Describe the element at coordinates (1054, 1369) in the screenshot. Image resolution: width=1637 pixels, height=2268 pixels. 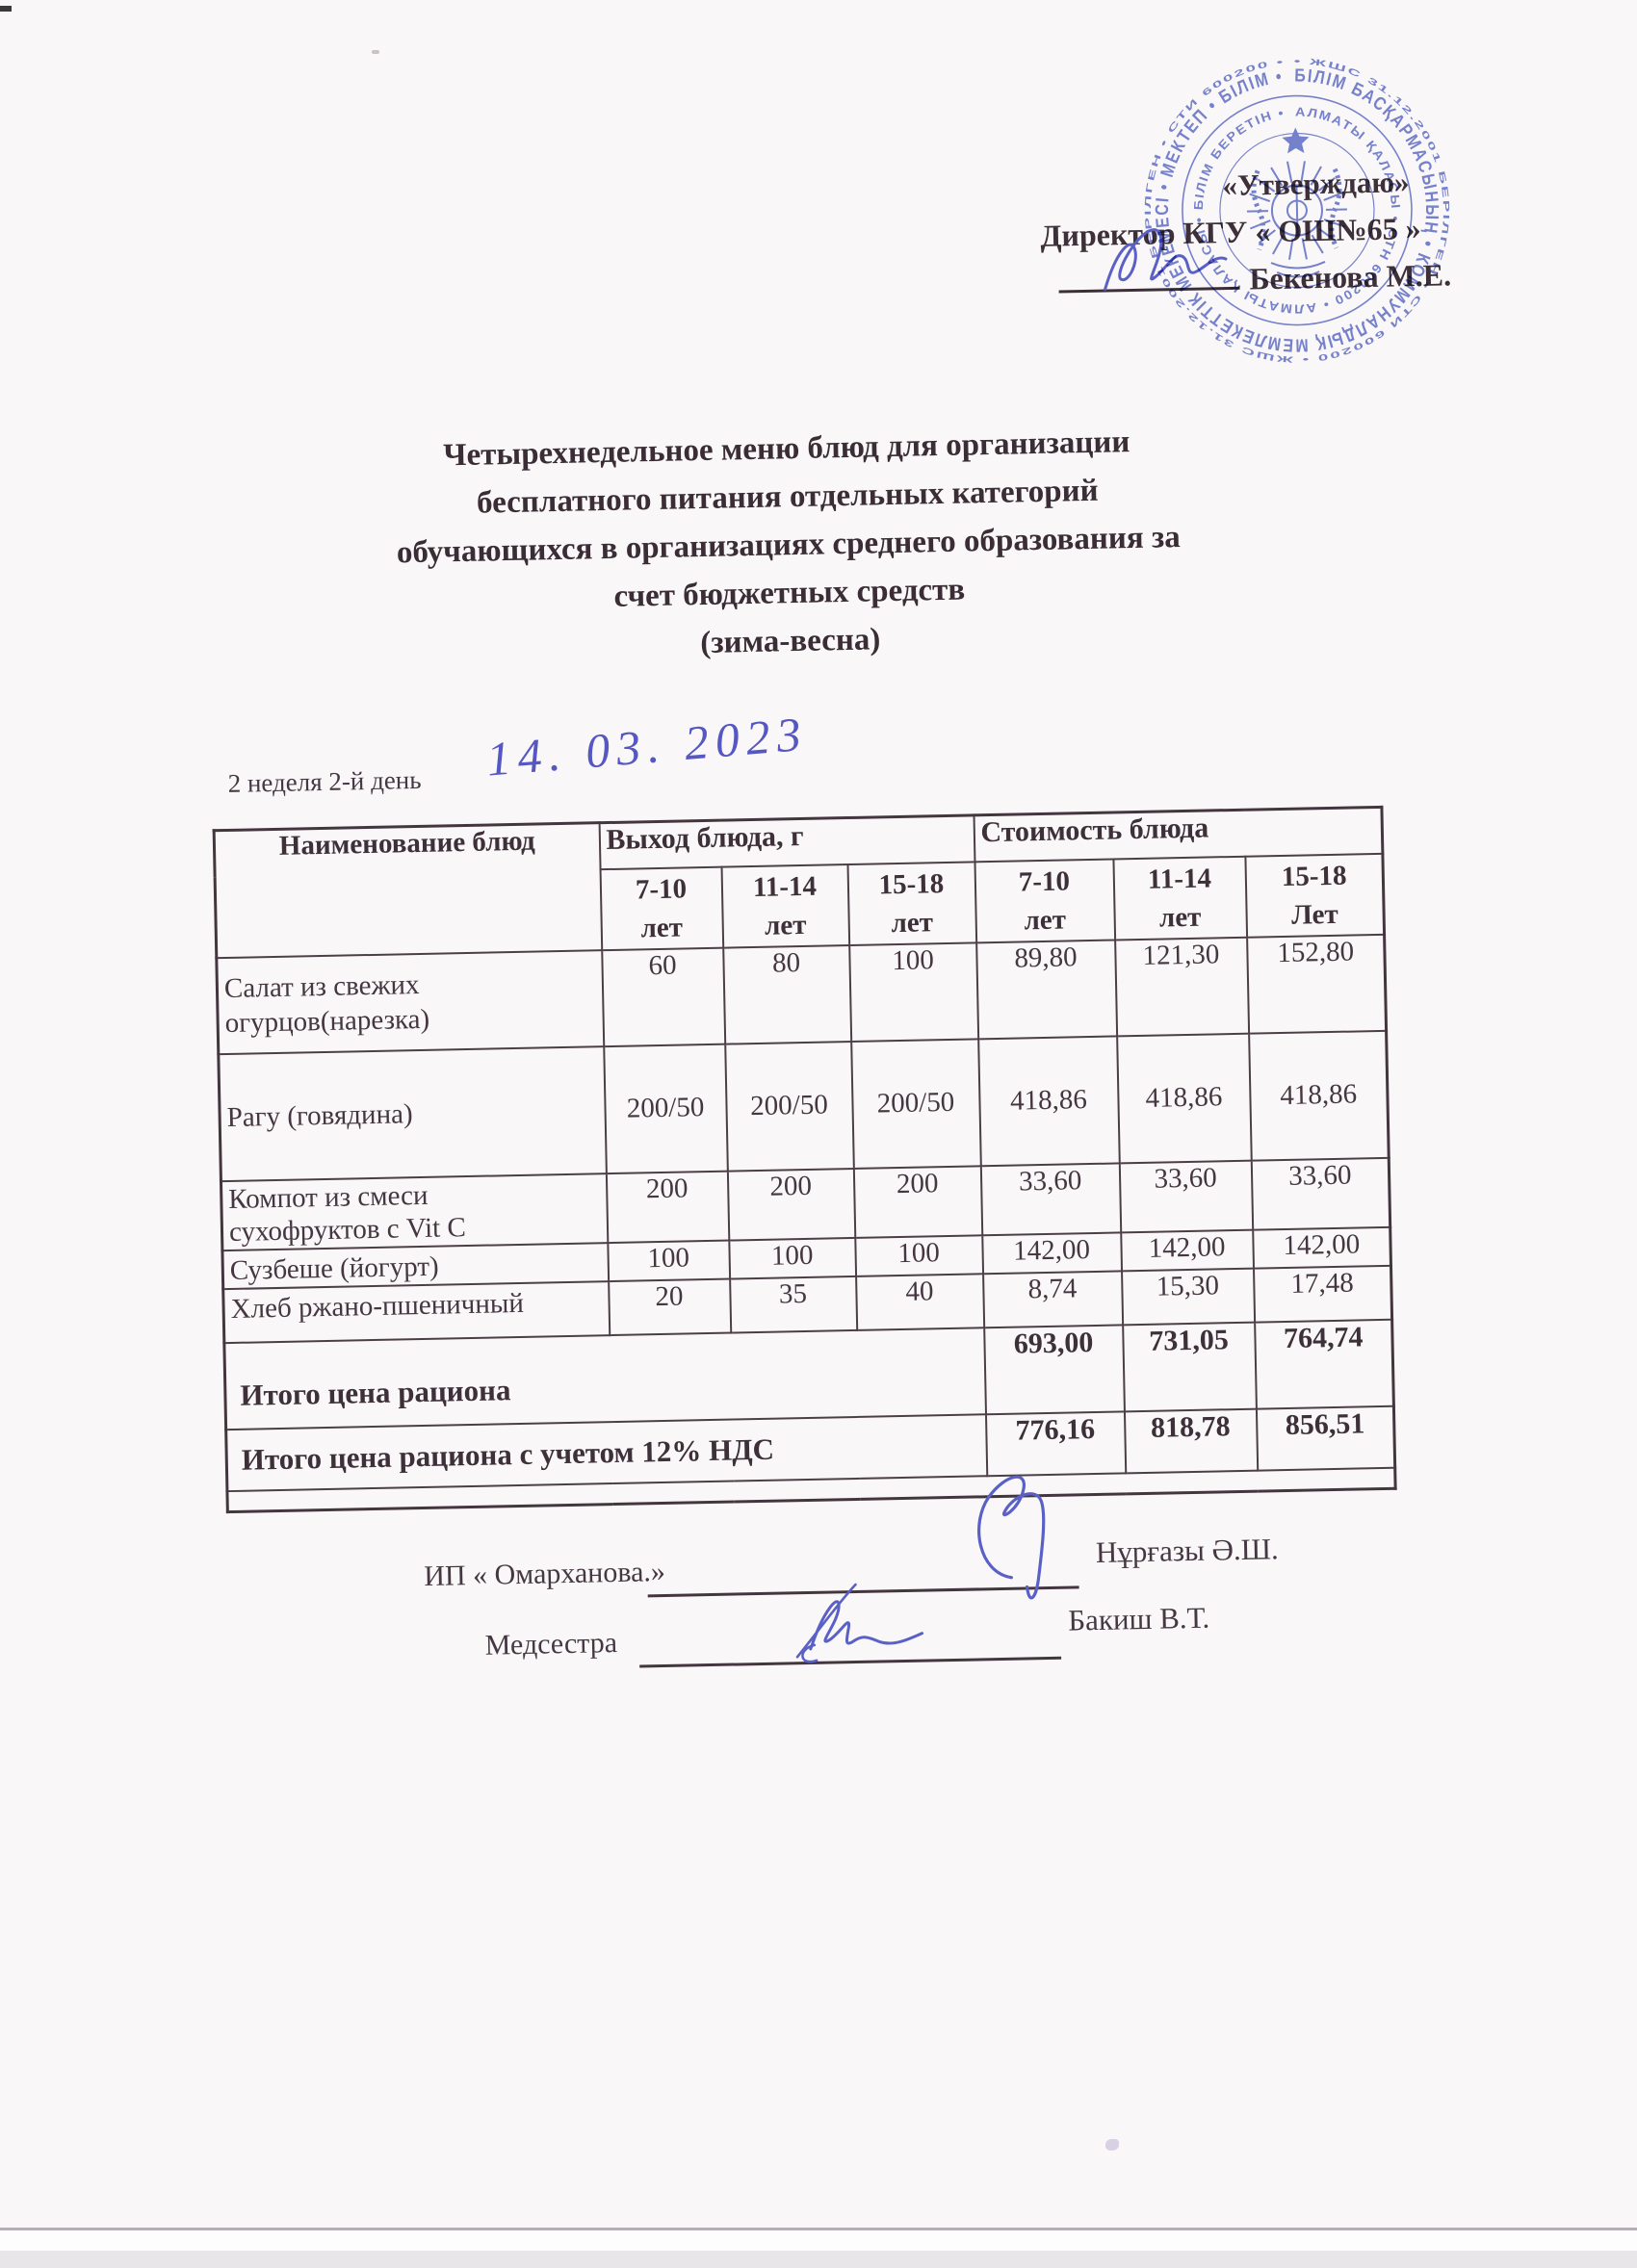
I see `total-cost-value: 693,00` at that location.